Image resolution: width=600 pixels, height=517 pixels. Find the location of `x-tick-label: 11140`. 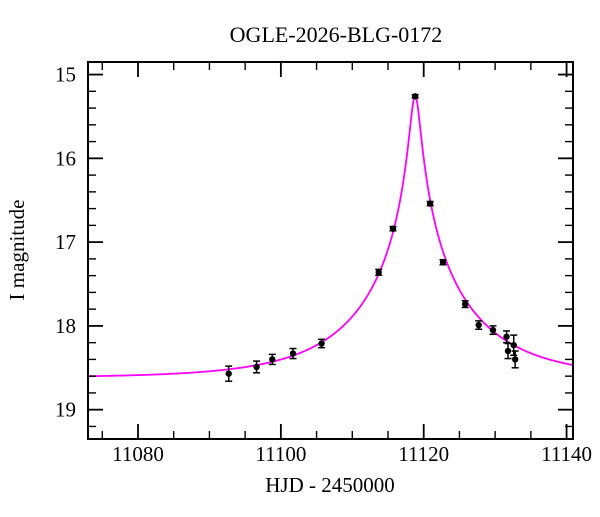

x-tick-label: 11140 is located at coordinates (566, 454).